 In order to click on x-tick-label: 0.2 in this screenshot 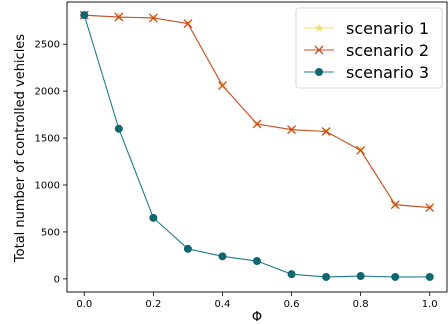, I will do `click(153, 304)`.